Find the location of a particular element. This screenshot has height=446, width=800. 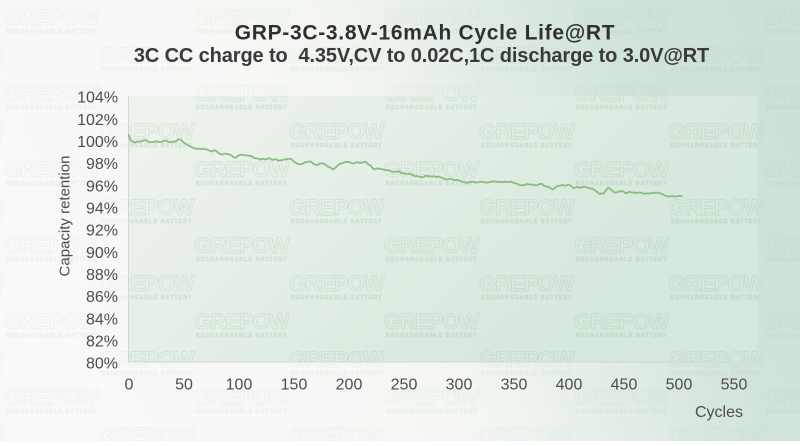

svg-text: 90% is located at coordinates (102, 253).